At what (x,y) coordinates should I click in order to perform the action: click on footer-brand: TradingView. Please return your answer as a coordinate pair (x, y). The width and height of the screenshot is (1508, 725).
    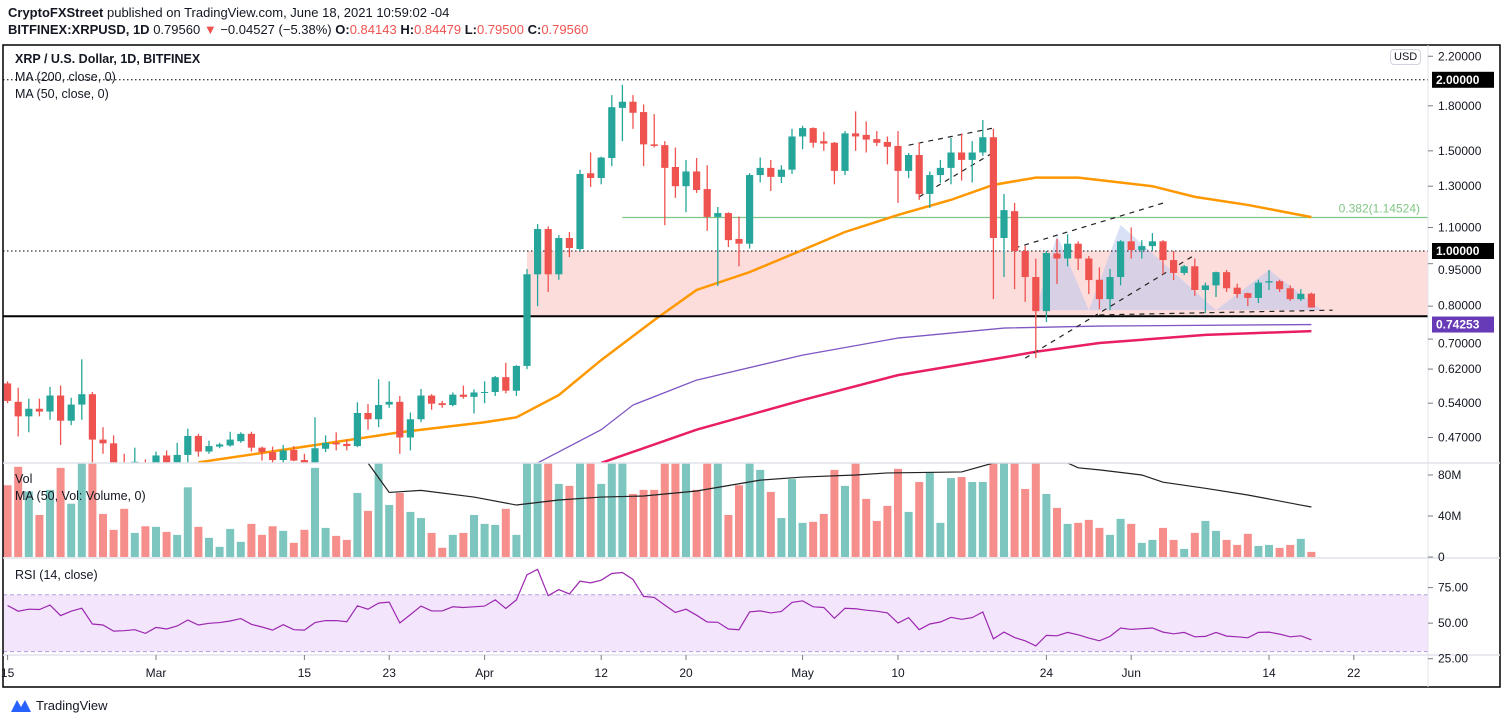
    Looking at the image, I should click on (59, 705).